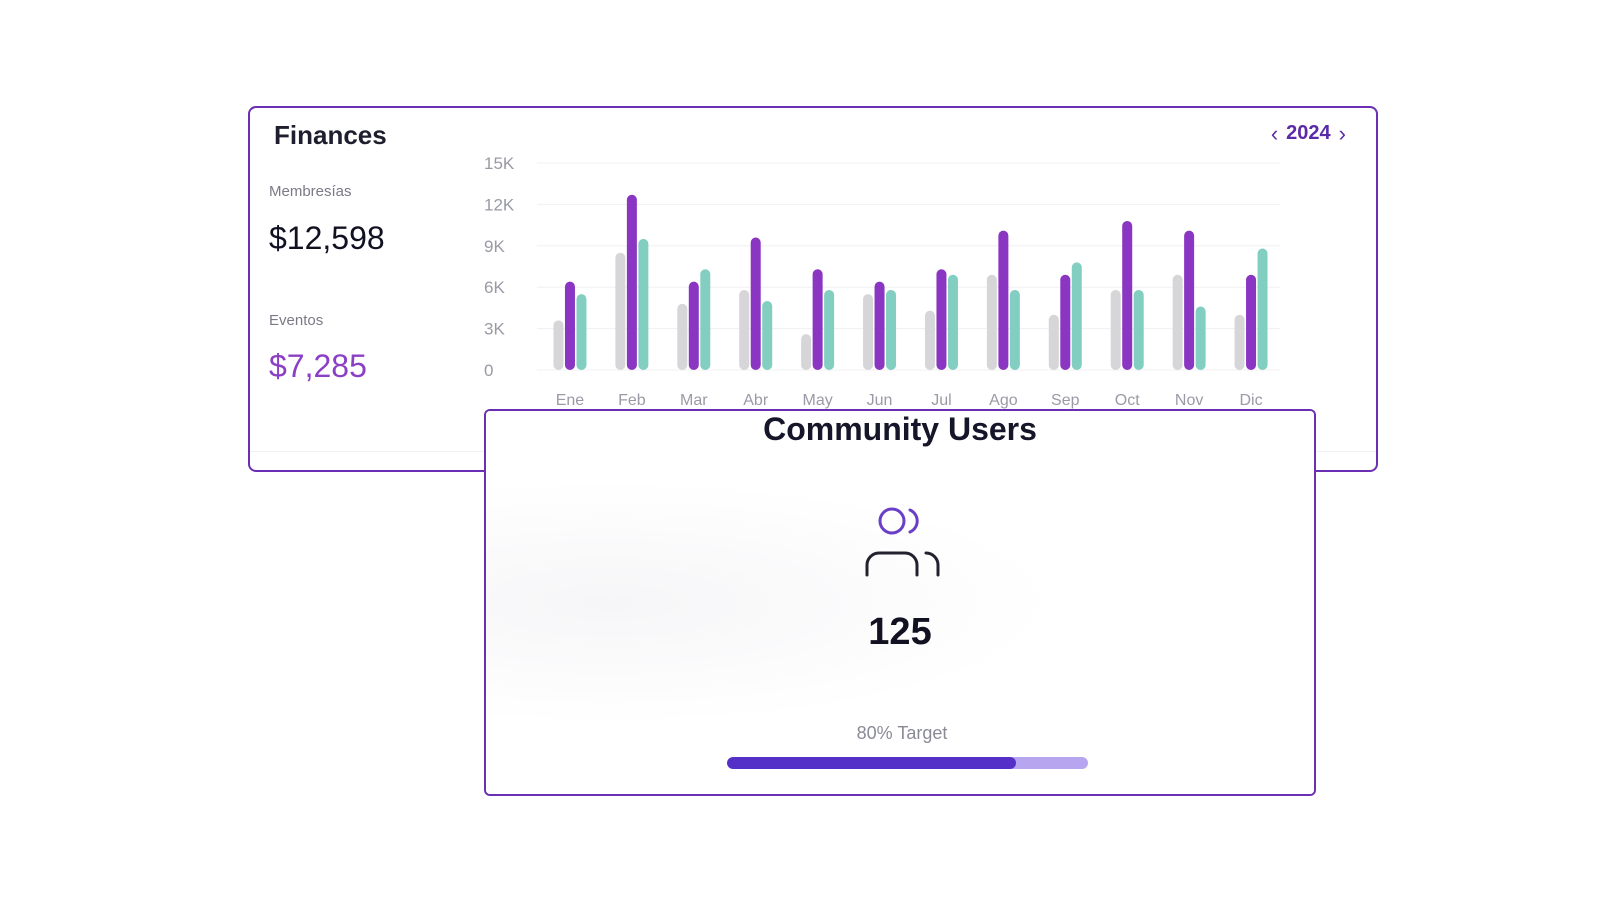 The height and width of the screenshot is (900, 1600). Describe the element at coordinates (1189, 400) in the screenshot. I see `x-tick-label: Nov` at that location.